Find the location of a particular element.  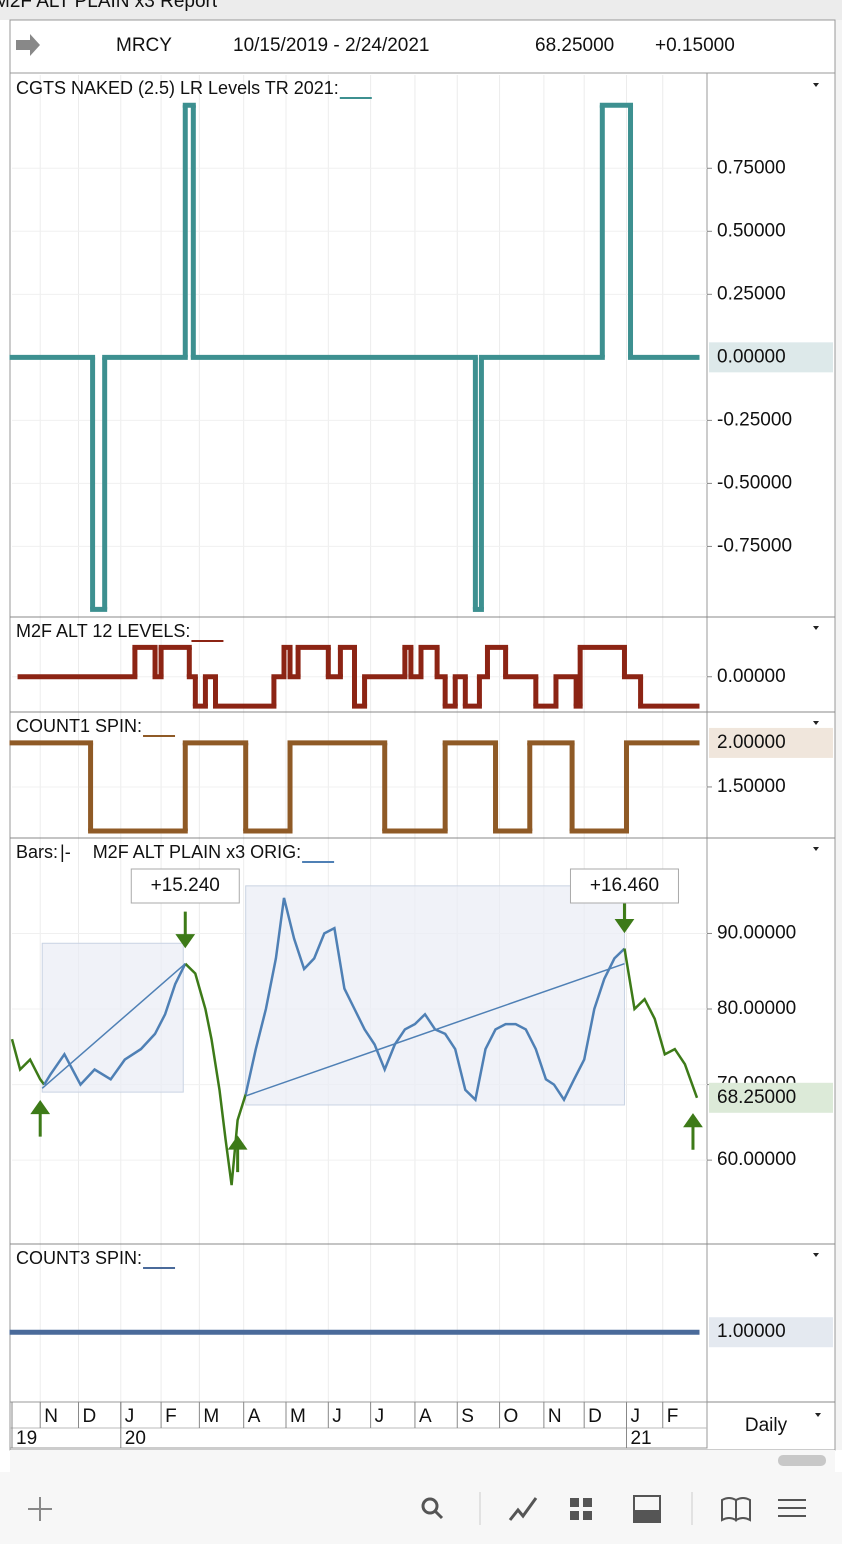

date-axis-labels: N D J F M A M J J A S O N D J F 19 20 21 is located at coordinates (345, 1425).